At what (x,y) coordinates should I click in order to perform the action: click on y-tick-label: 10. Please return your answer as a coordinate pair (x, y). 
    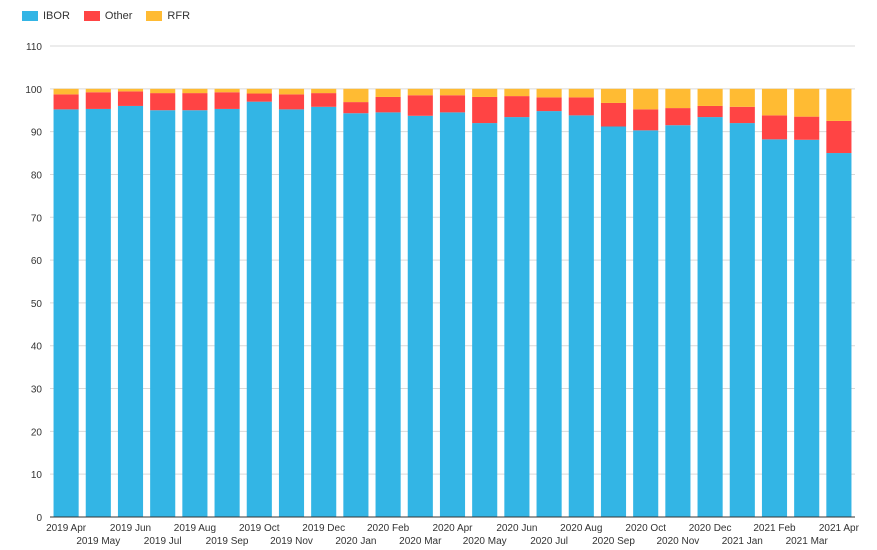
    Looking at the image, I should click on (37, 475).